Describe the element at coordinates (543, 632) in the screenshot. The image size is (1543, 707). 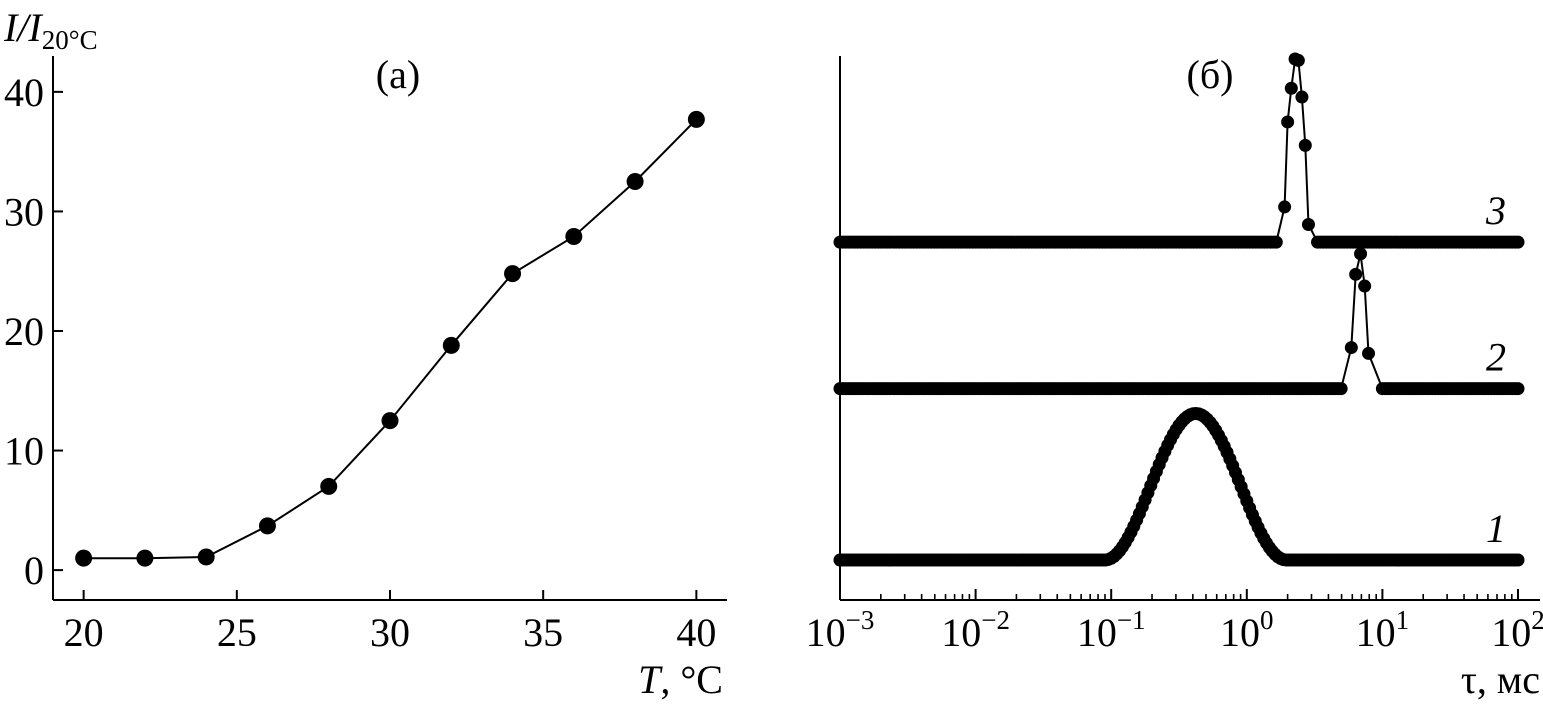
I see `panel-a-x-tick-label: 35` at that location.